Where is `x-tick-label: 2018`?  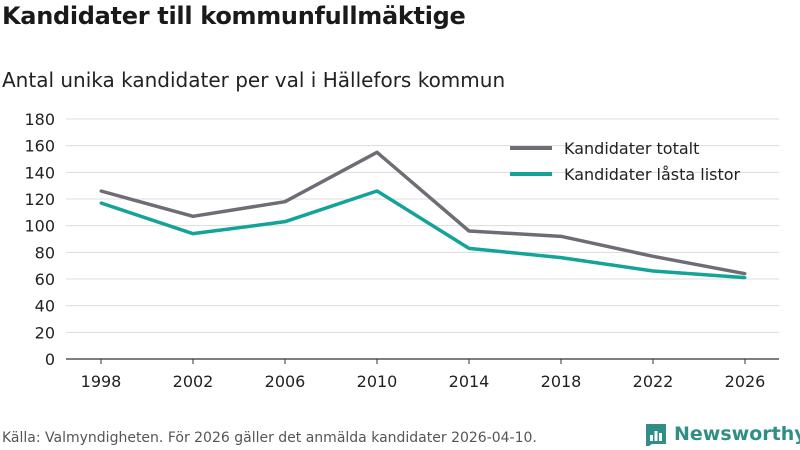 x-tick-label: 2018 is located at coordinates (561, 381).